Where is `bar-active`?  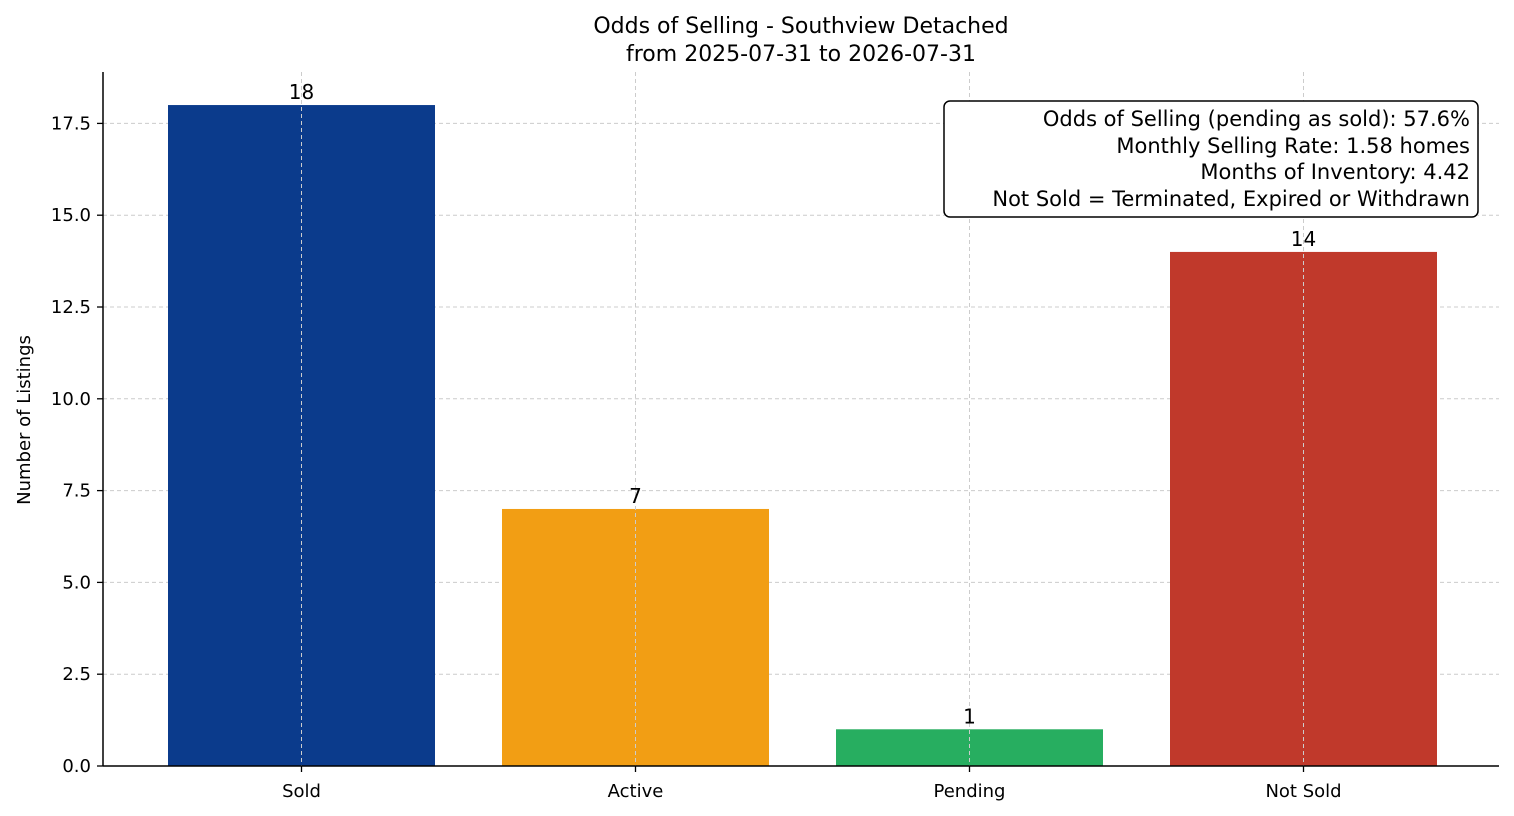 bar-active is located at coordinates (635, 637).